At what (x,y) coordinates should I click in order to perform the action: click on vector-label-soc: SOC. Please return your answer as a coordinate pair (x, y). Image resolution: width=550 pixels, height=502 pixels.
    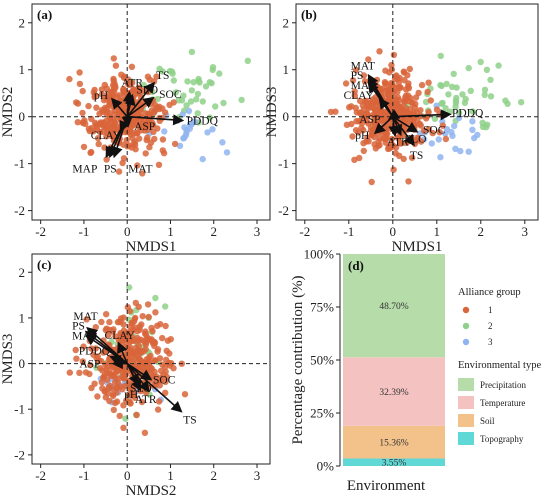
    Looking at the image, I should click on (164, 381).